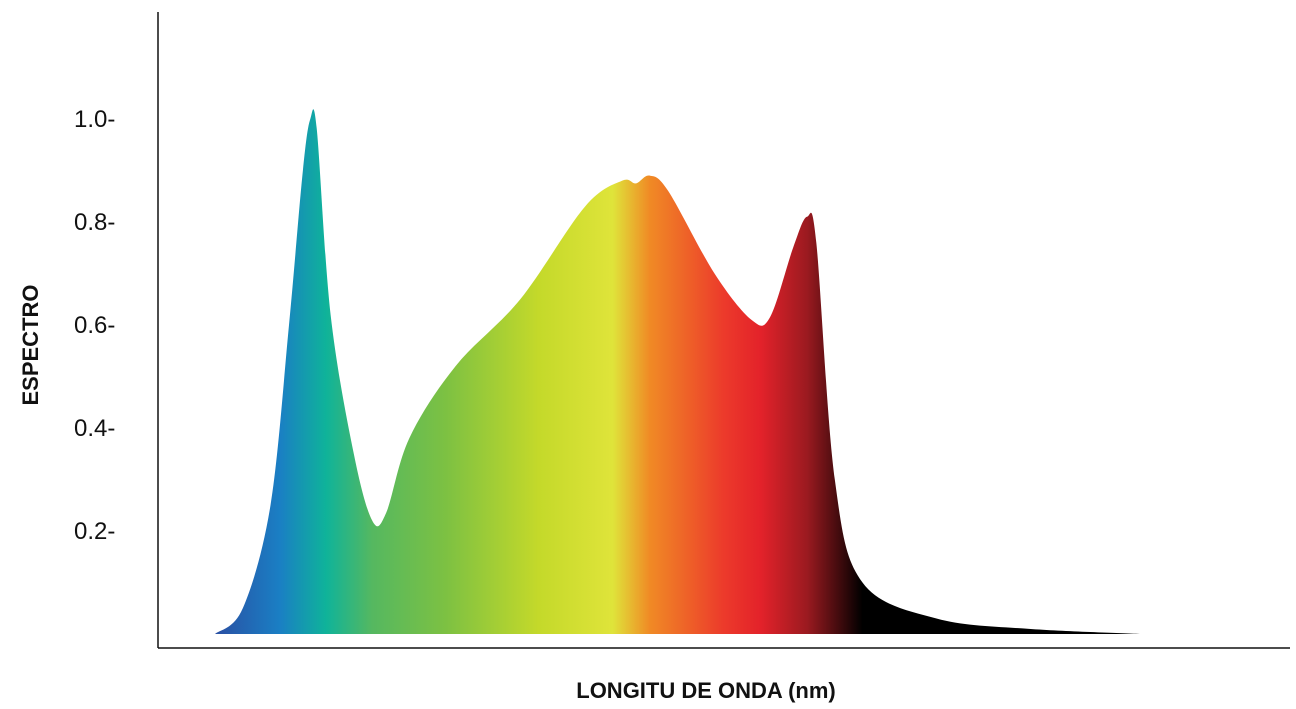 The image size is (1296, 709). What do you see at coordinates (94, 119) in the screenshot?
I see `y-tick-label: 1.0-` at bounding box center [94, 119].